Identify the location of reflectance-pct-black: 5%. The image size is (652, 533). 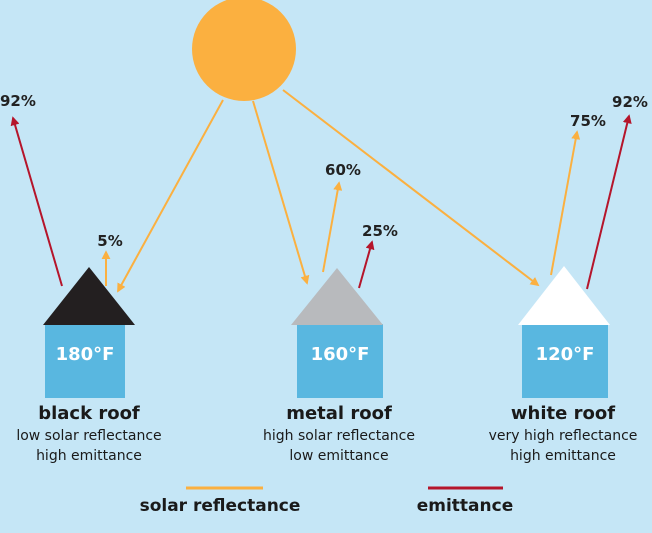
(109, 241).